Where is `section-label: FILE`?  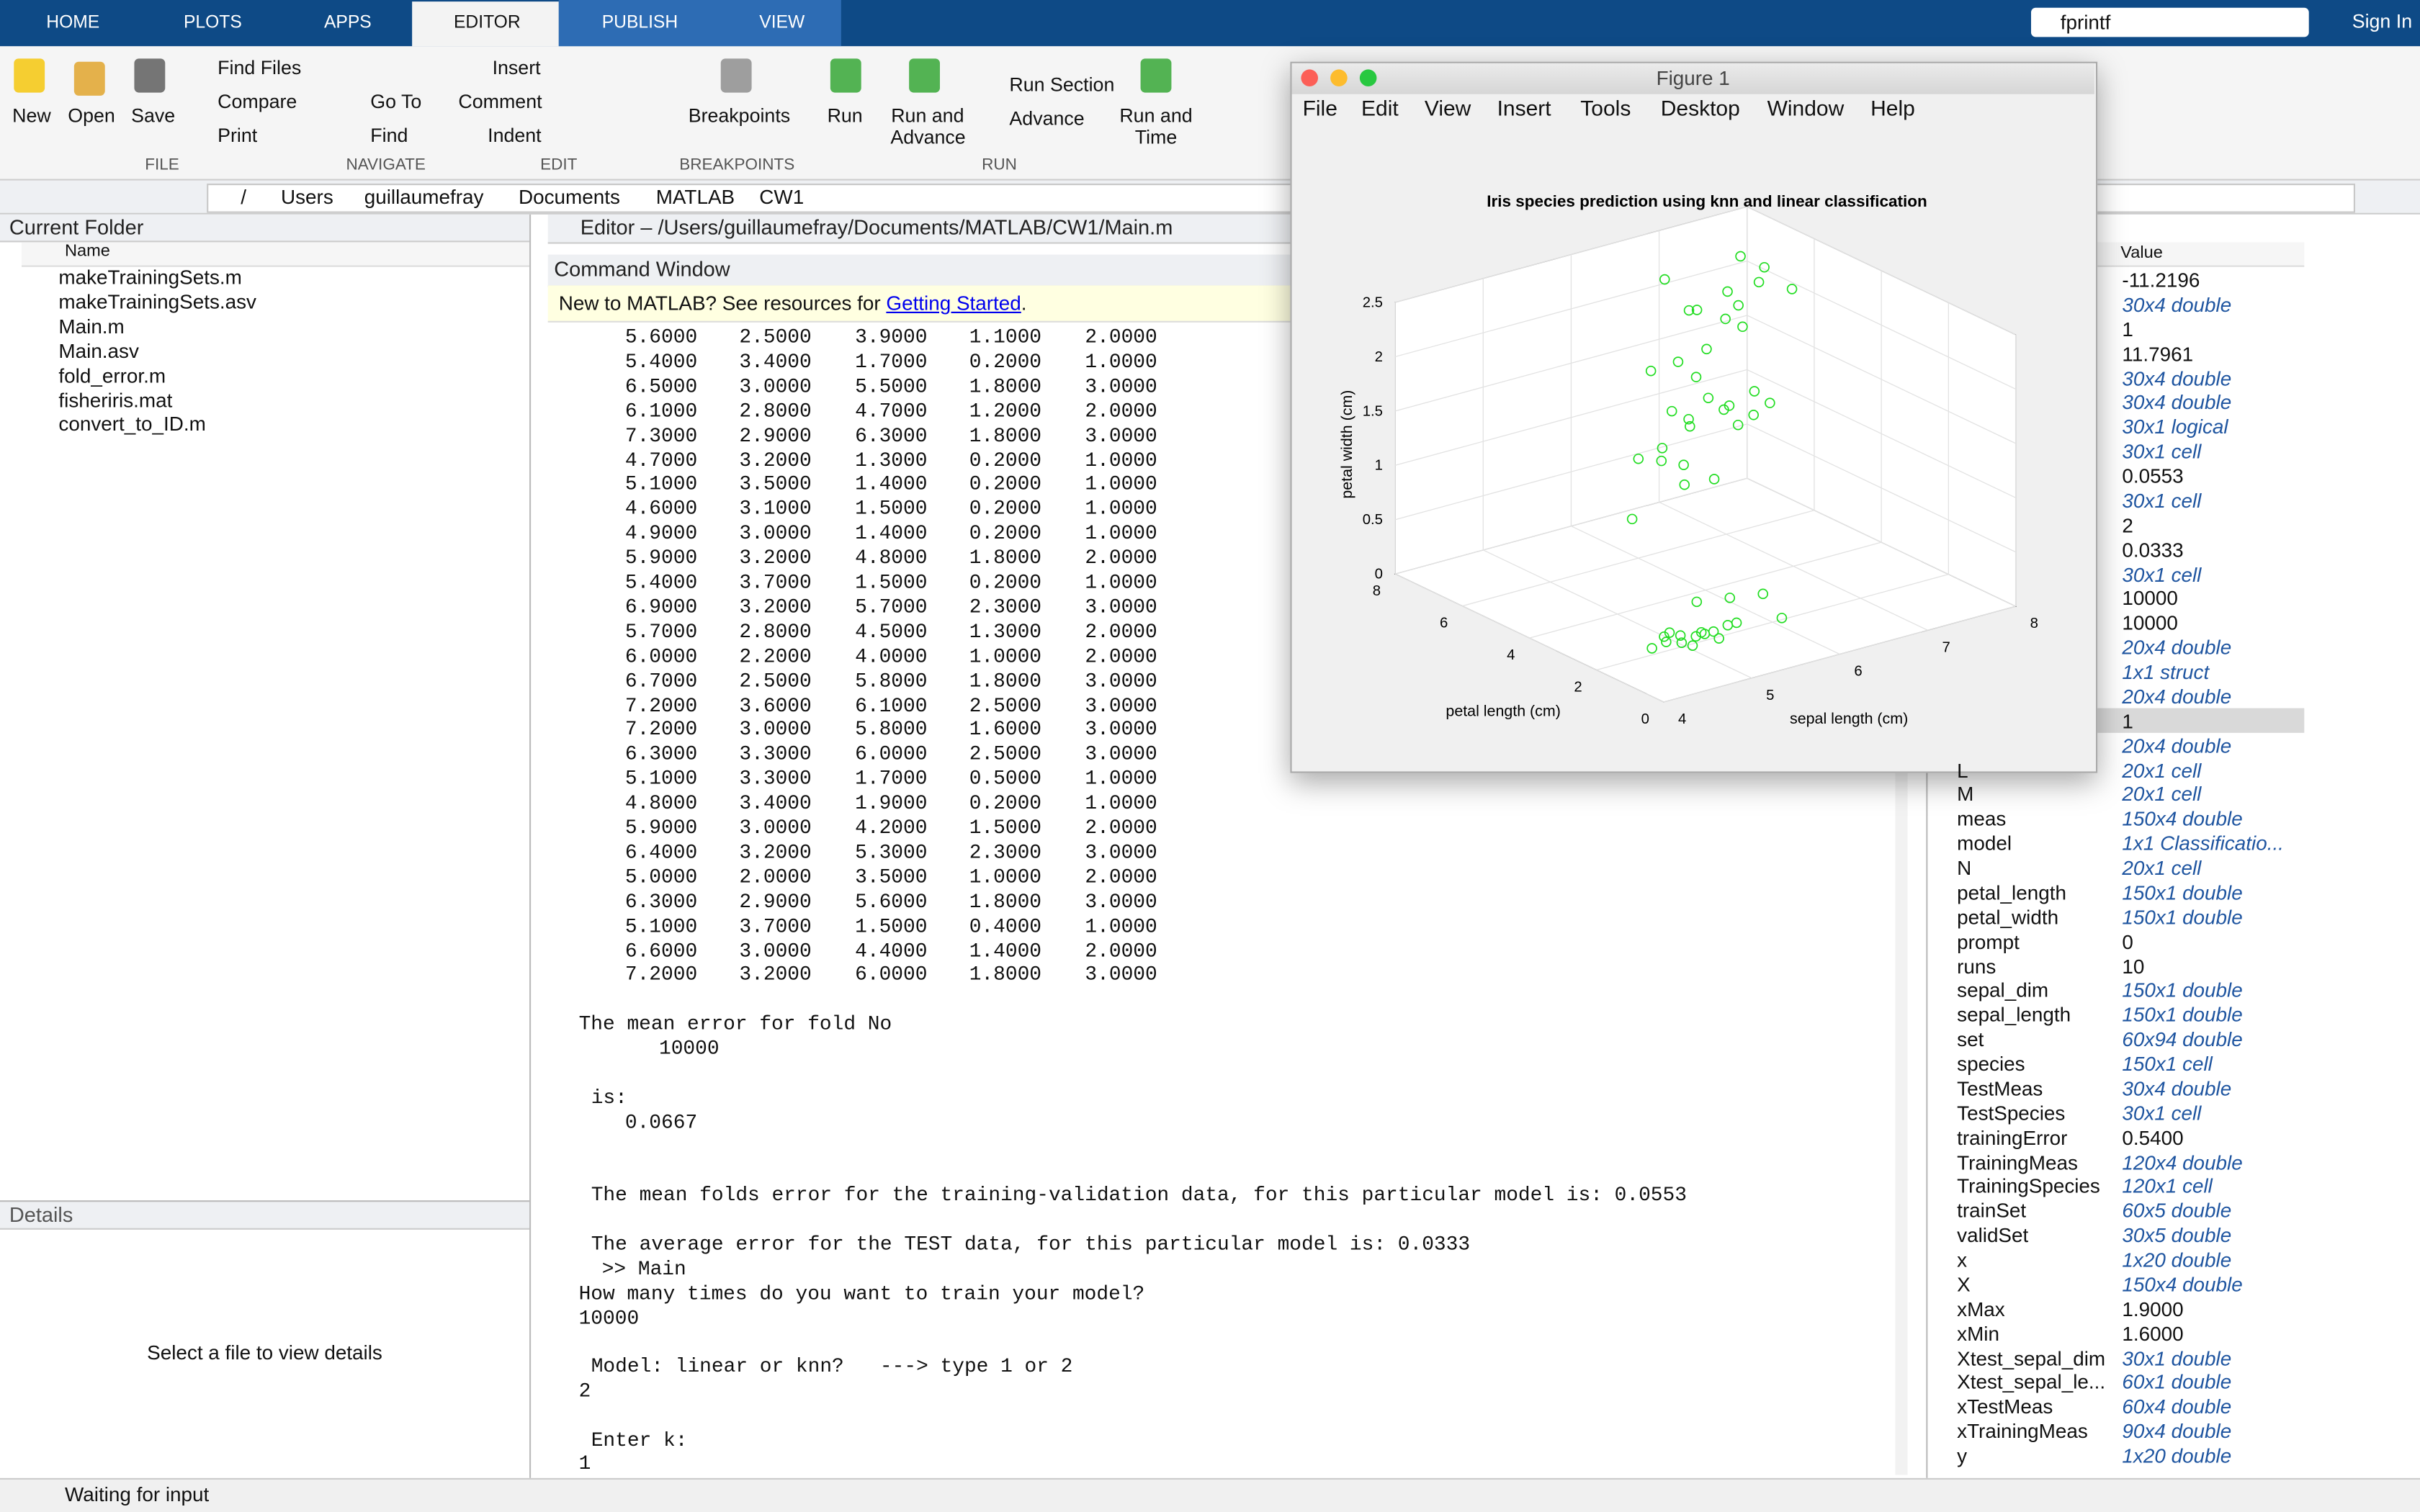
section-label: FILE is located at coordinates (162, 165).